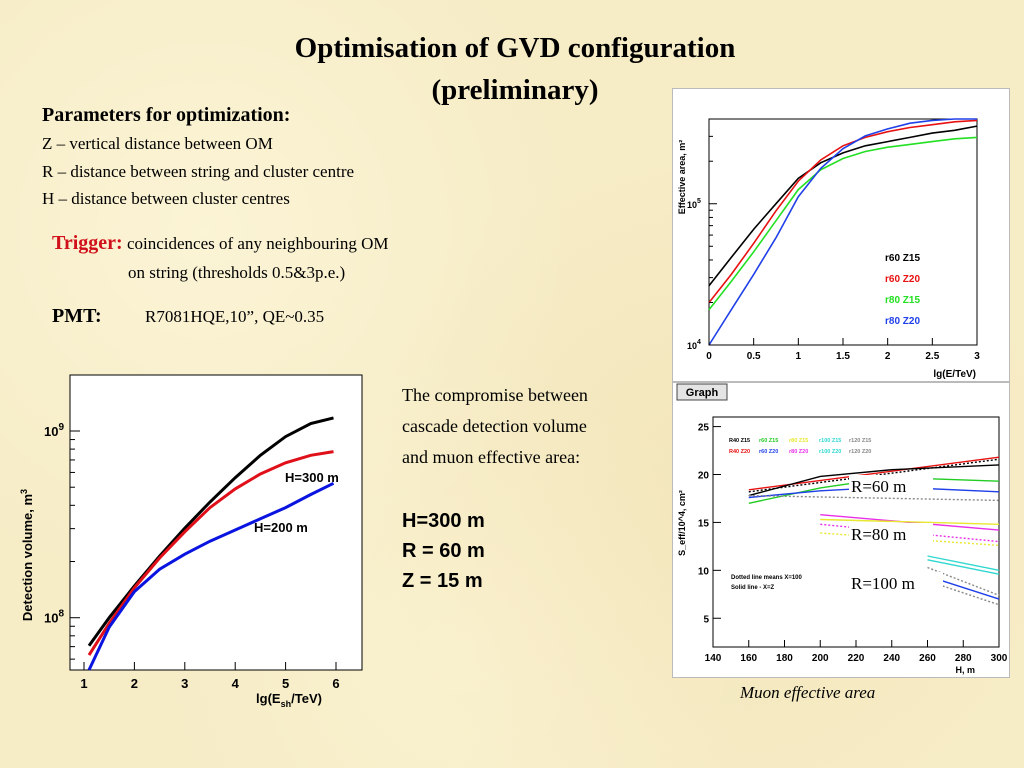 The image size is (1024, 768). Describe the element at coordinates (27, 557) in the screenshot. I see `detection-ylabel-text: Detection volume, m` at that location.